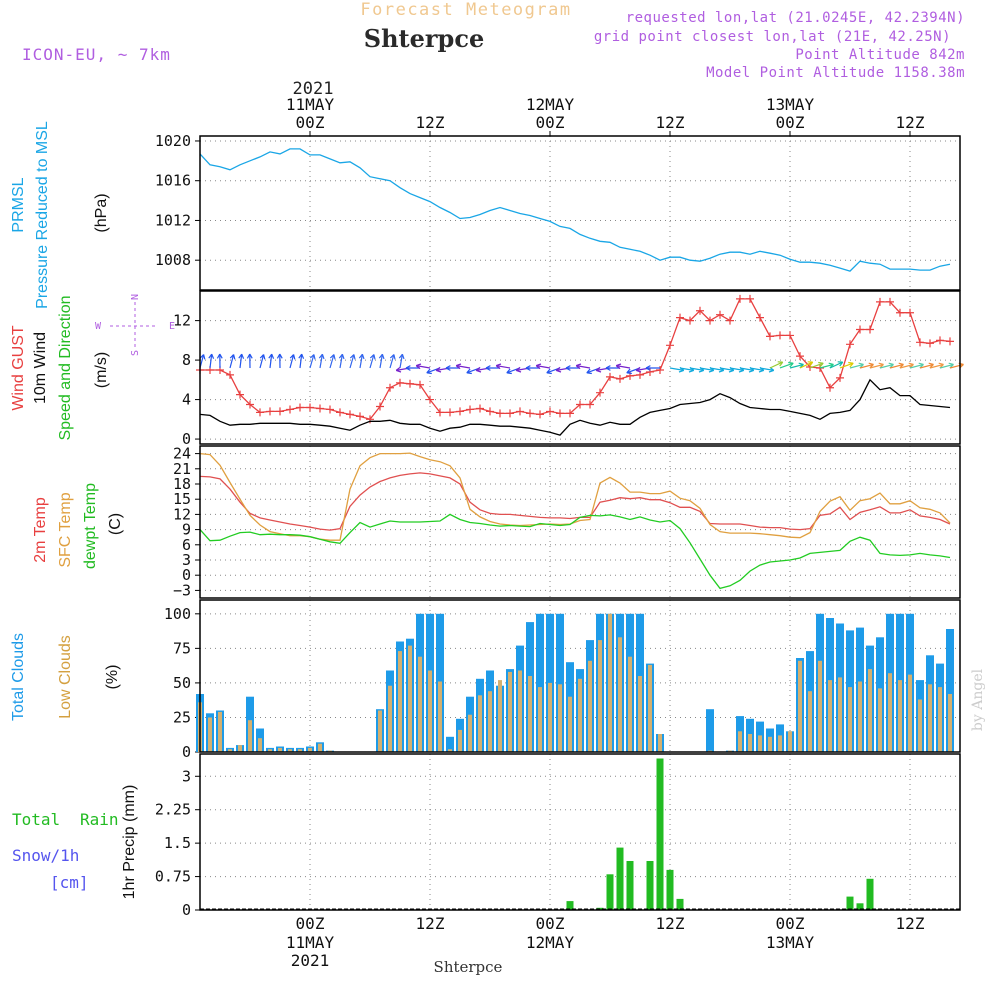 The height and width of the screenshot is (1000, 1000). Describe the element at coordinates (135, 297) in the screenshot. I see `compass-n: N` at that location.